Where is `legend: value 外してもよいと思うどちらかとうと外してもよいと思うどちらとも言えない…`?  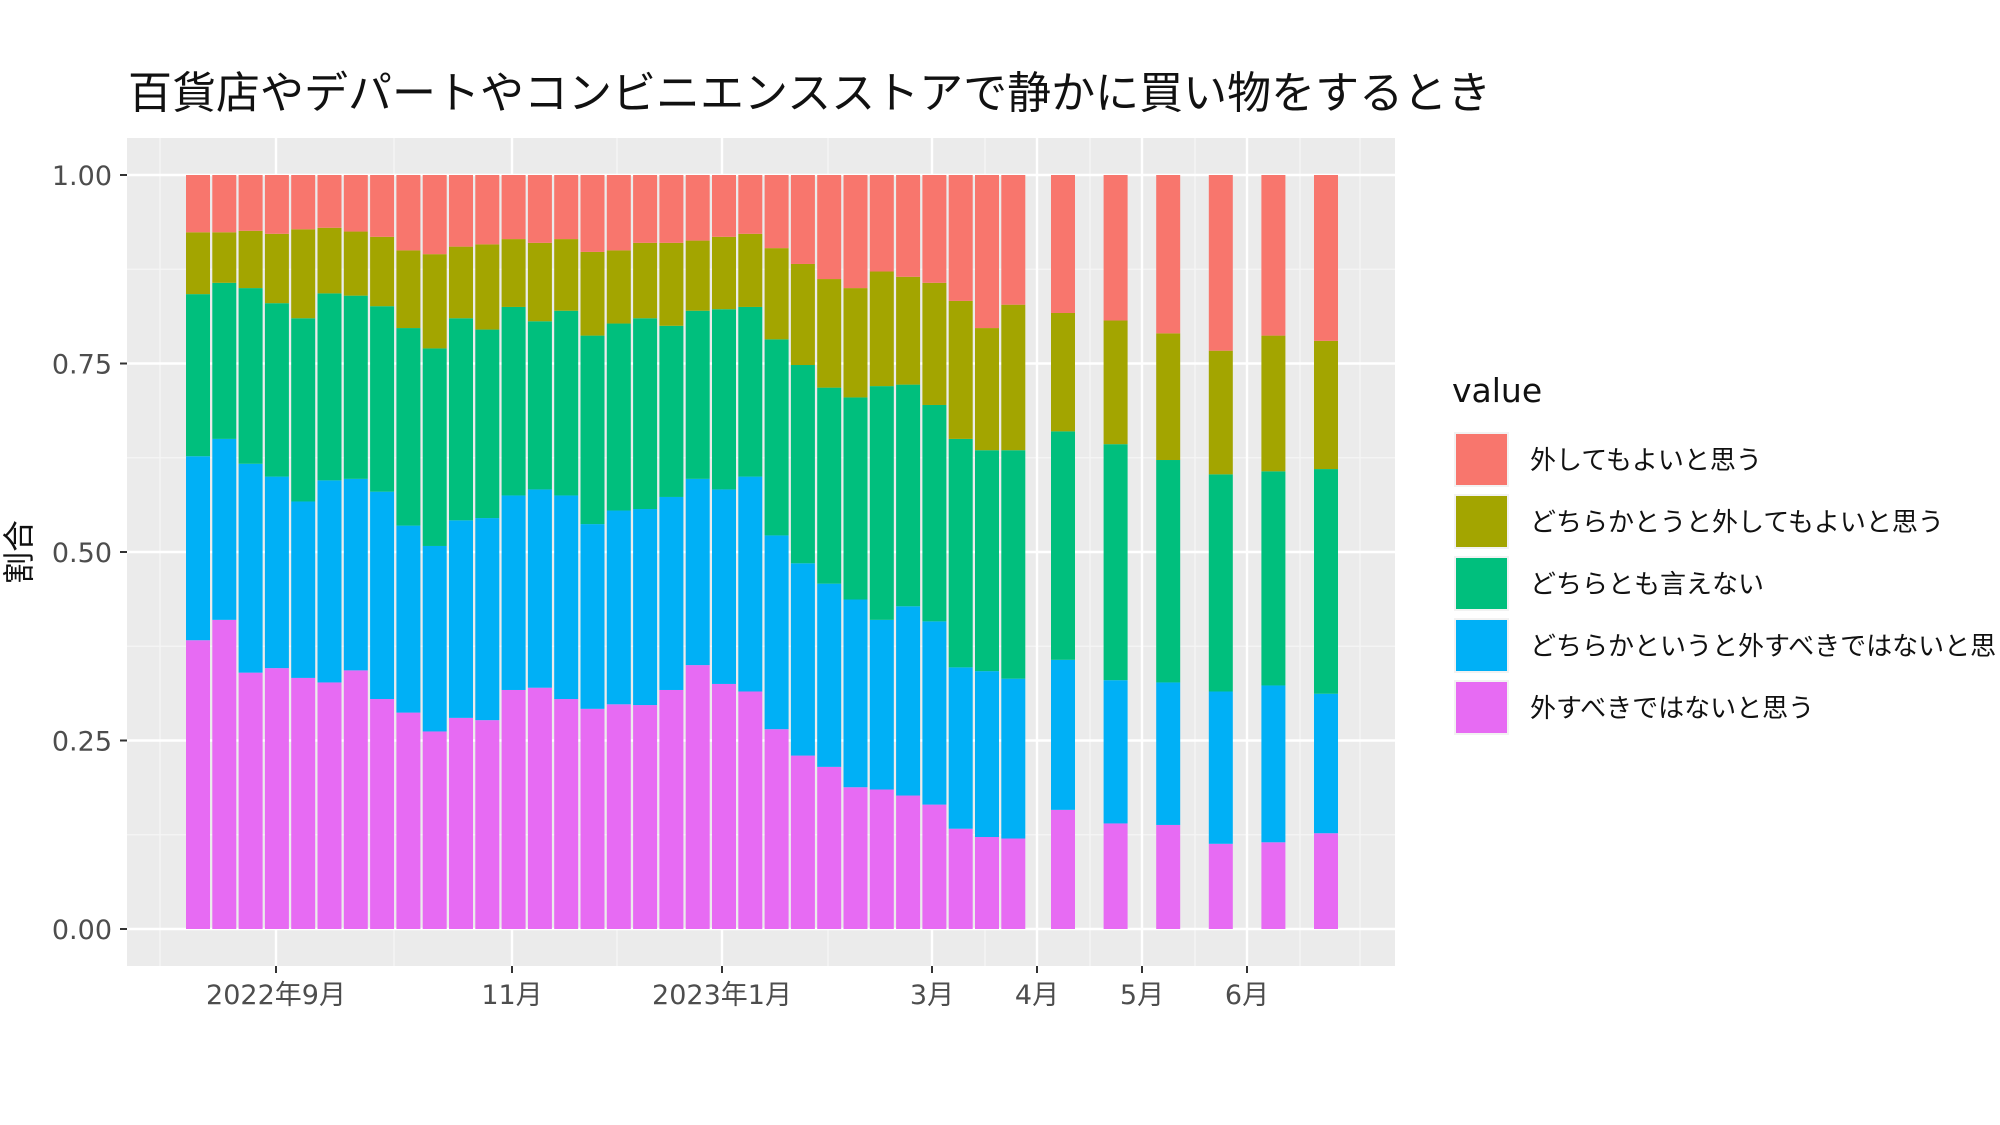
legend: value 外してもよいと思うどちらかとうと外してもよいと思うどちらとも言えない… is located at coordinates (1726, 553).